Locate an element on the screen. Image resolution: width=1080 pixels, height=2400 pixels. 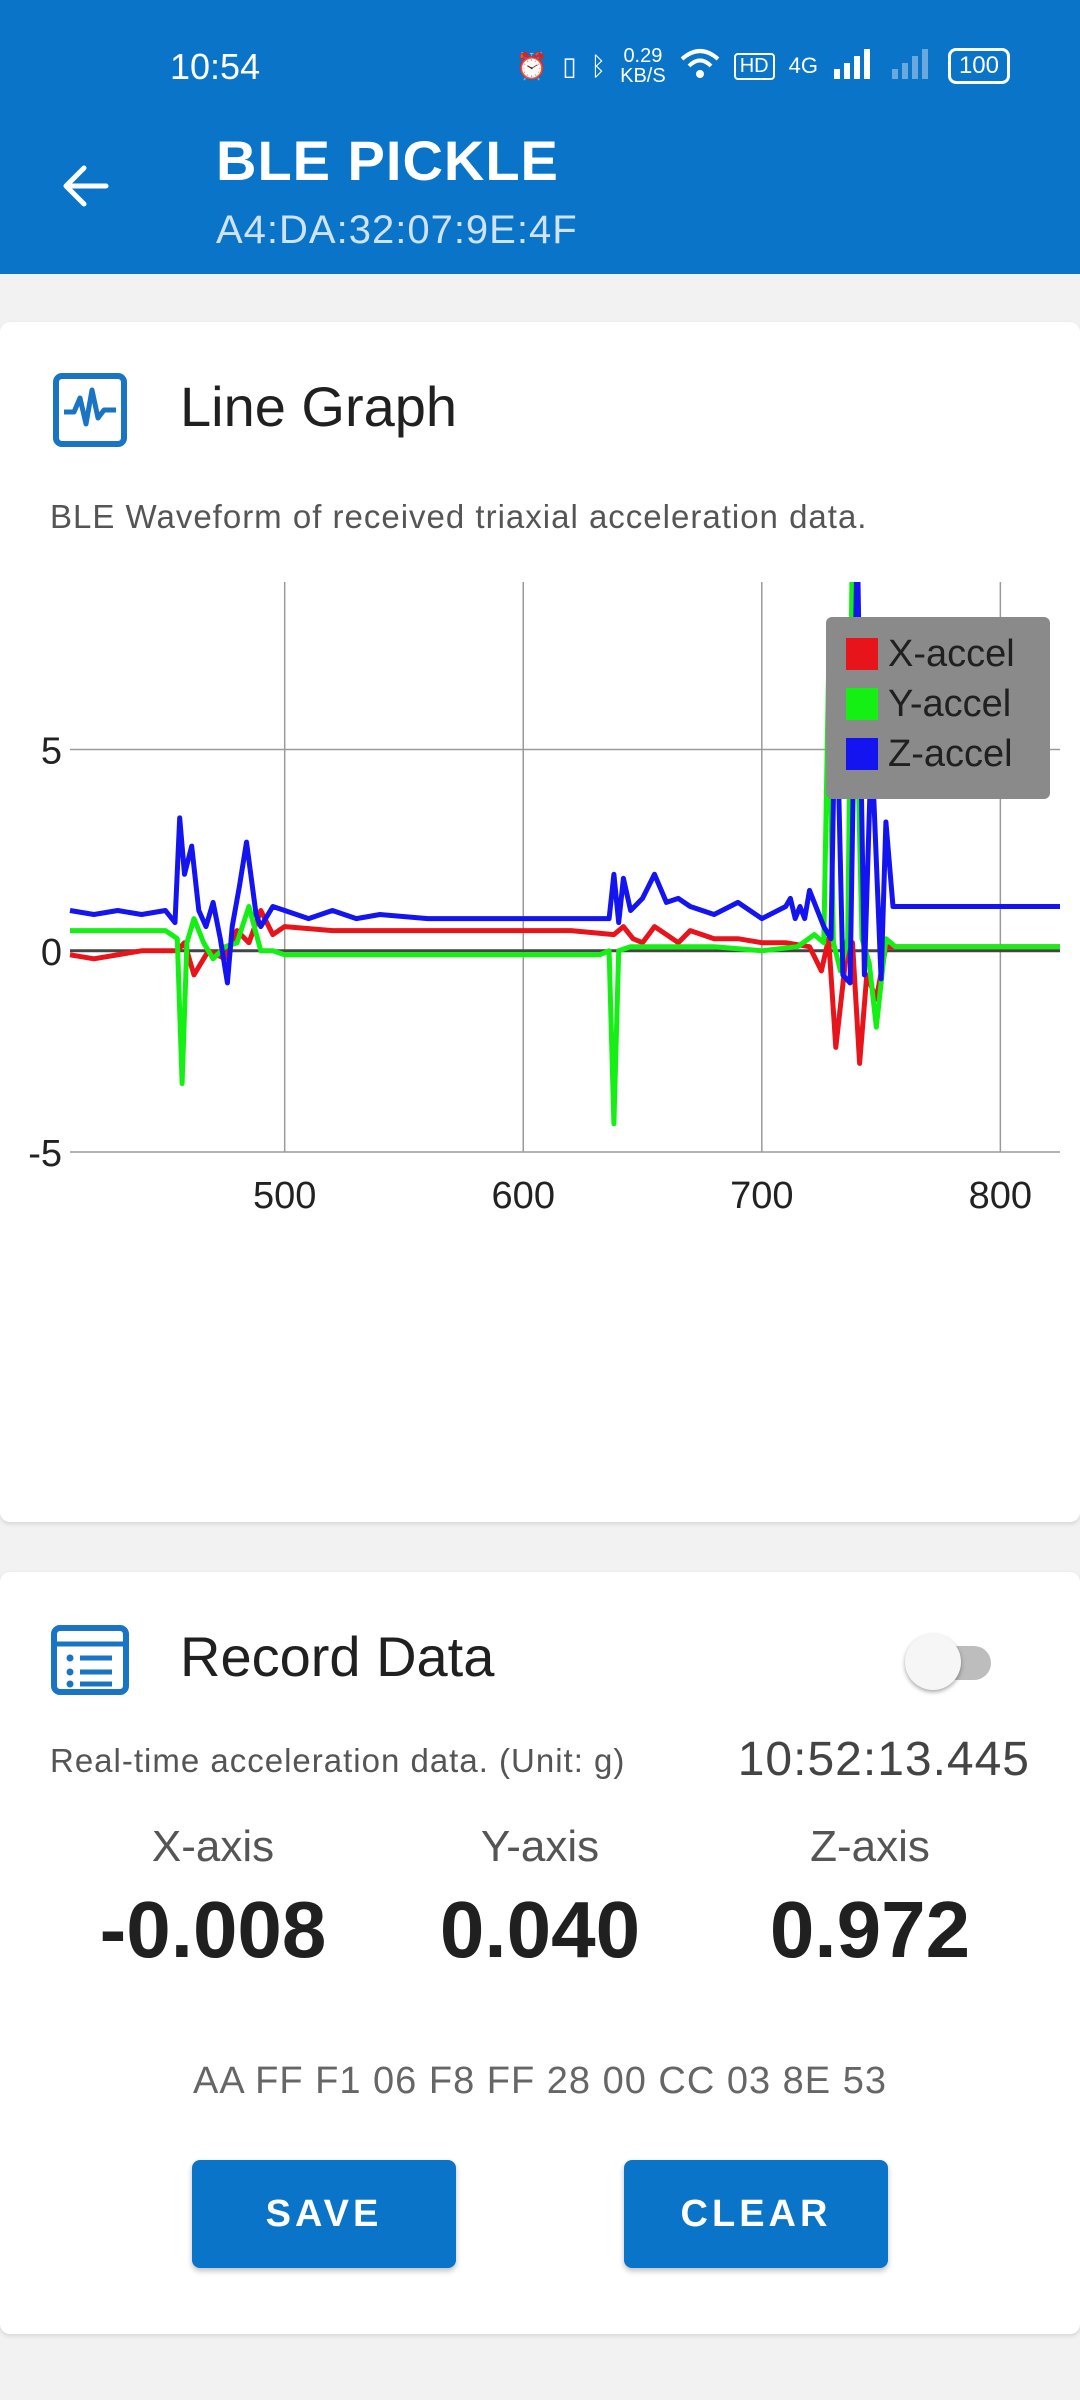
x-axis-value: -0.008 is located at coordinates (213, 1929).